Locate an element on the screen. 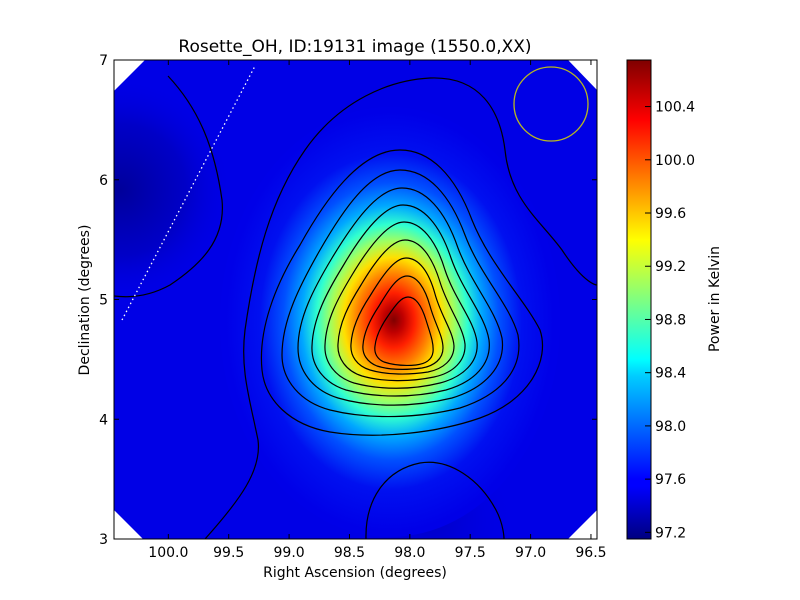 The width and height of the screenshot is (800, 600). y-axis-label: Declination (degrees) is located at coordinates (85, 300).